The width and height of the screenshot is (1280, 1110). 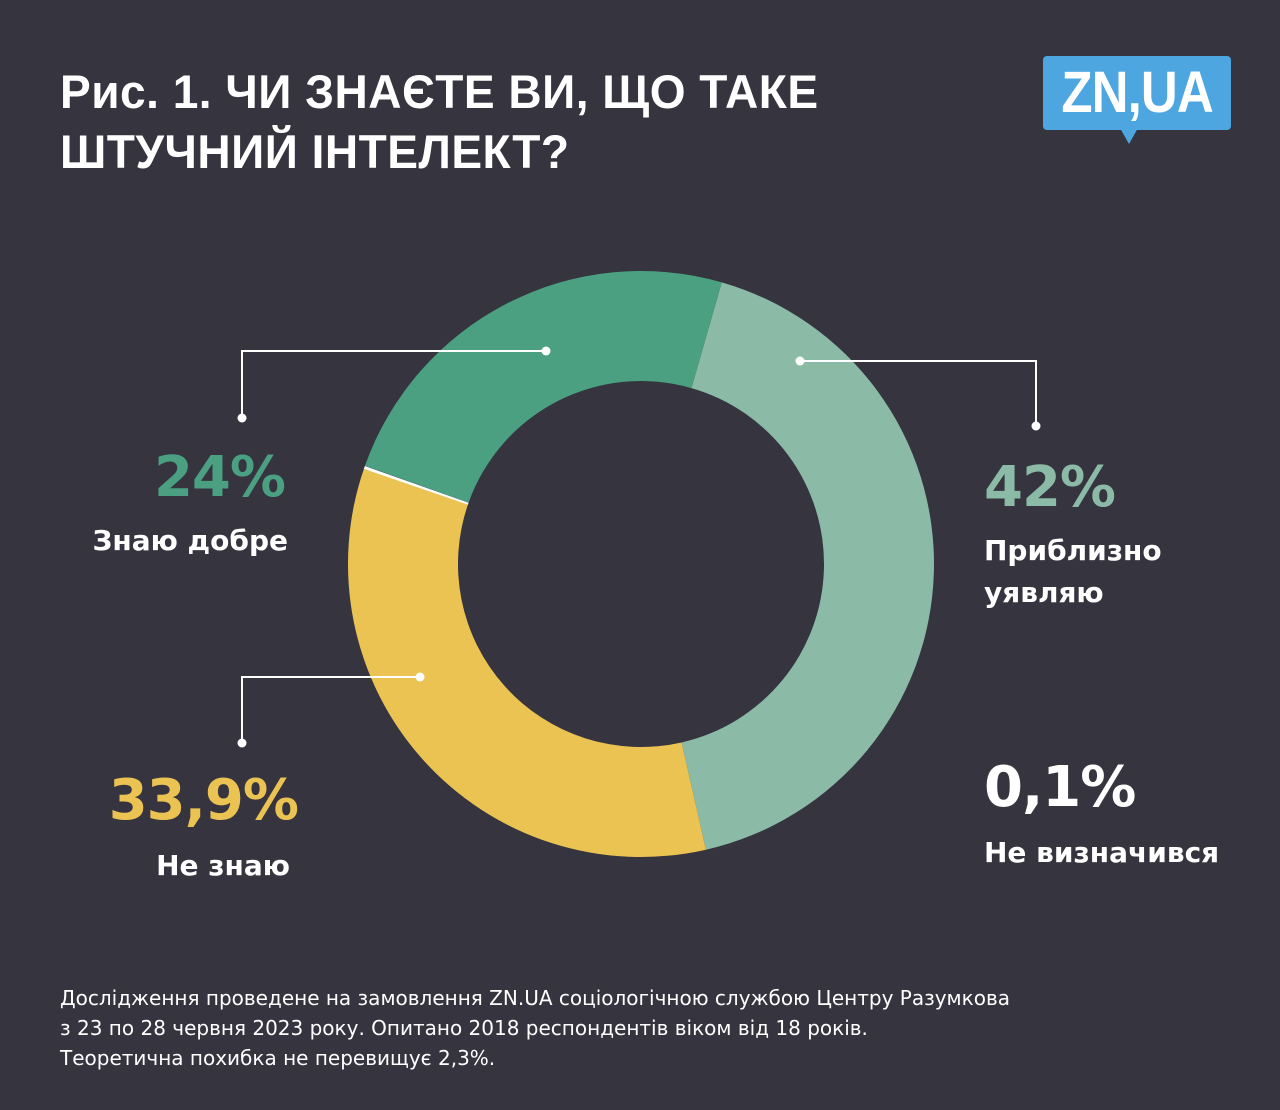 I want to click on label-roughly-imagine: Приблизно уявляю, so click(x=1094, y=572).